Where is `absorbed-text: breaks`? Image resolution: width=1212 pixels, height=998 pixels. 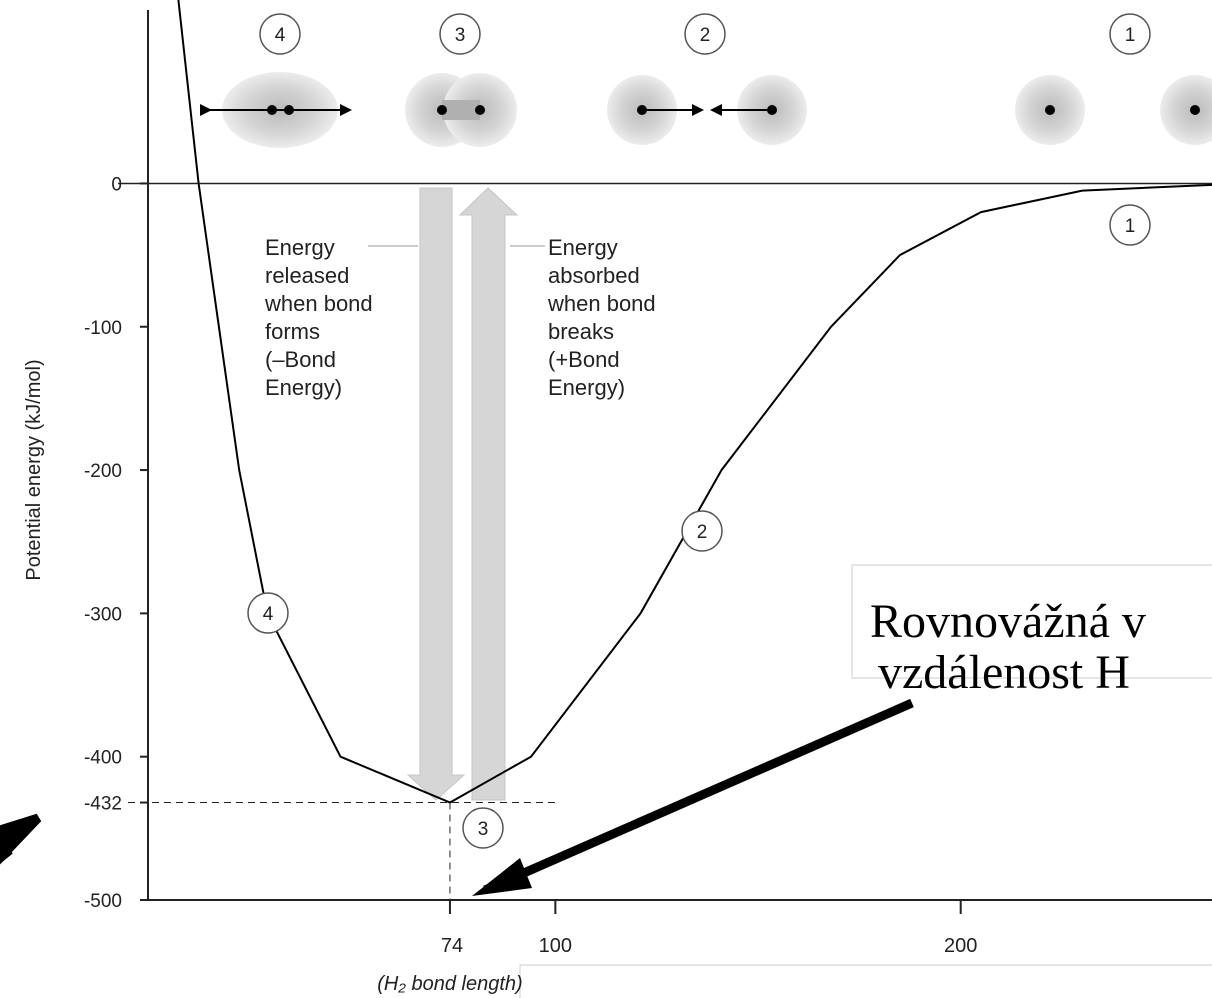
absorbed-text: breaks is located at coordinates (581, 331).